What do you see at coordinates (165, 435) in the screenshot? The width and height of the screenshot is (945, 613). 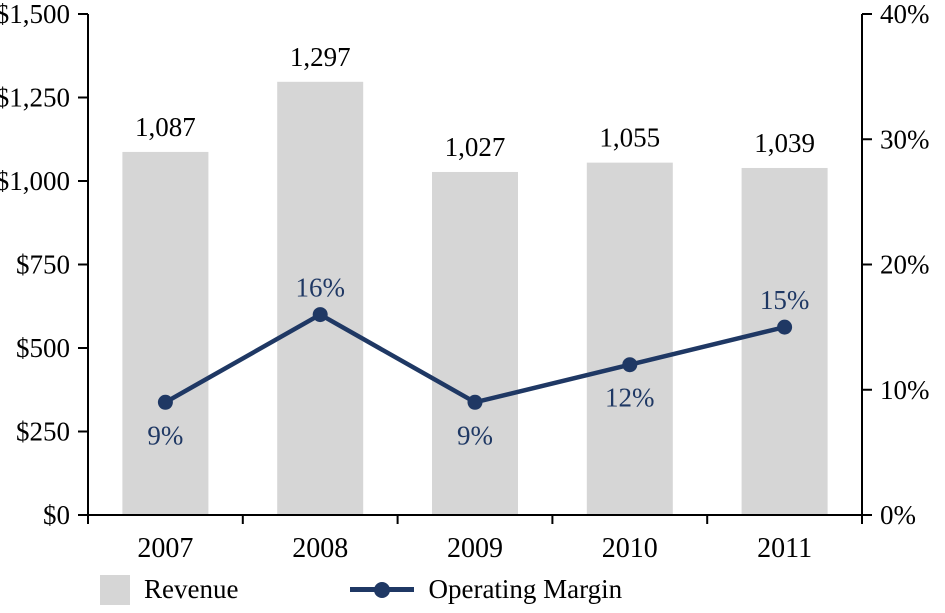 I see `operating-margin-label-2007: 9%` at bounding box center [165, 435].